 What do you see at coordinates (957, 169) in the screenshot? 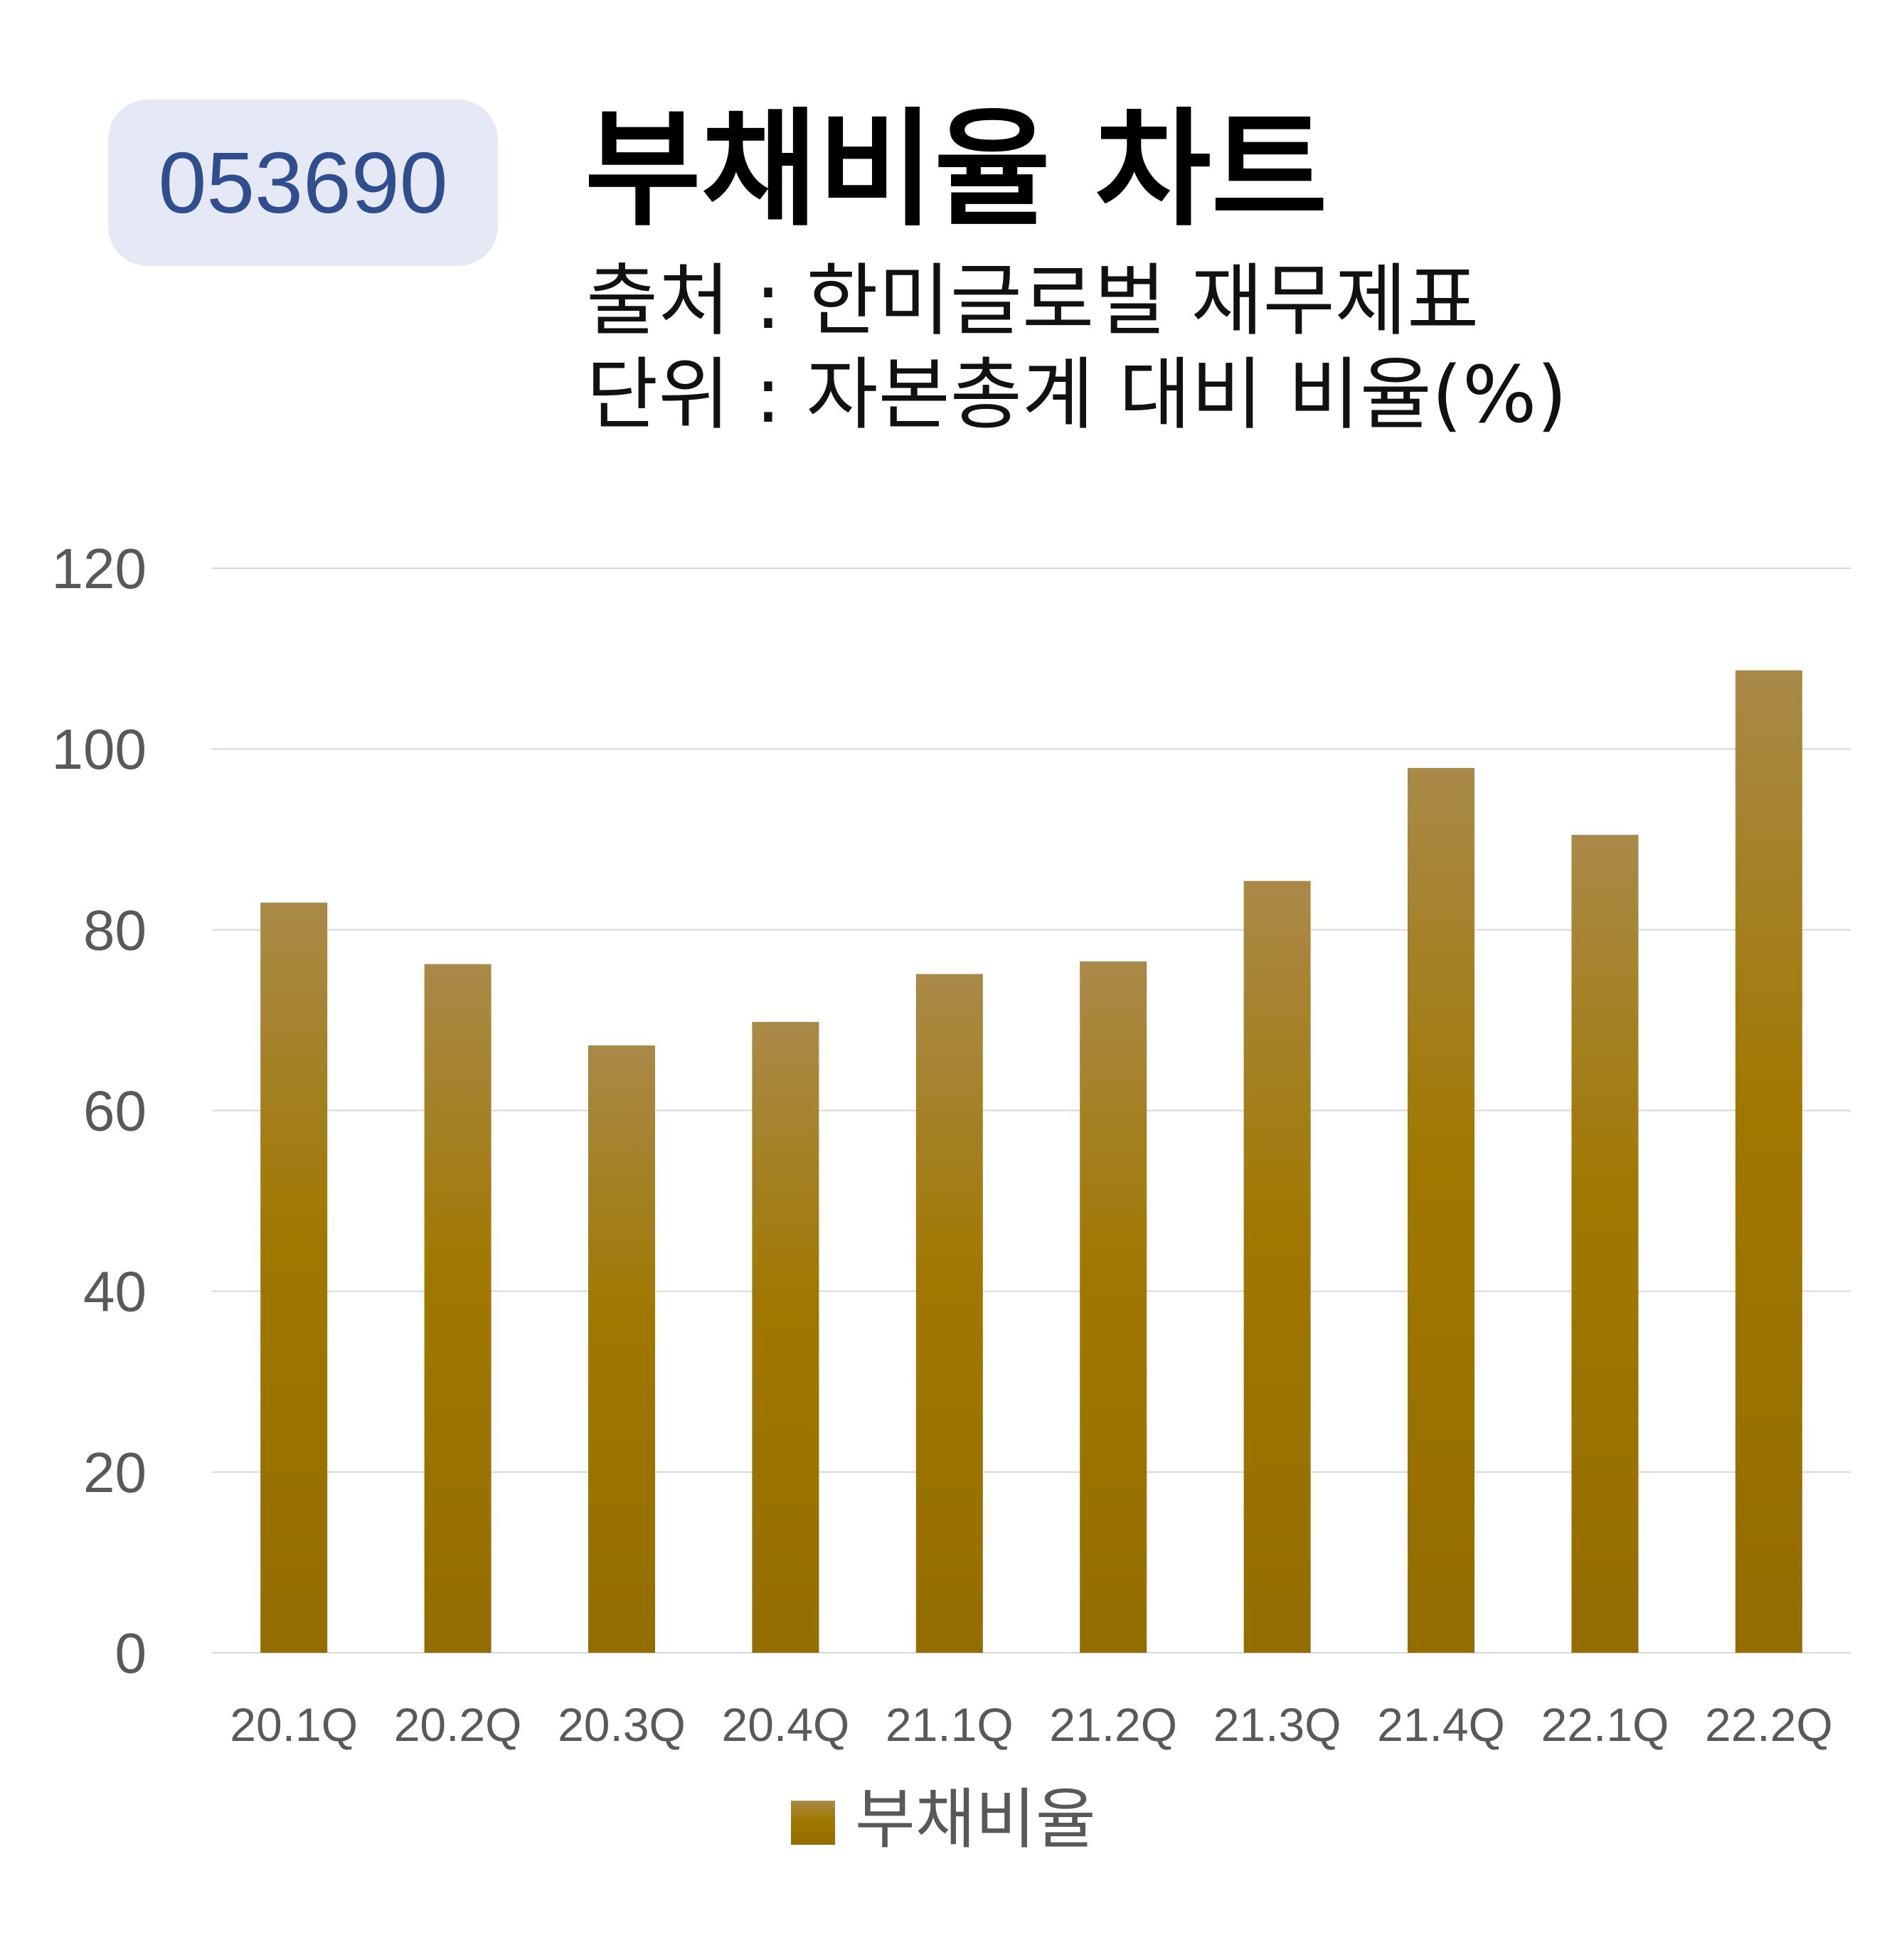
I see `chart-title: 부채비율 차트` at bounding box center [957, 169].